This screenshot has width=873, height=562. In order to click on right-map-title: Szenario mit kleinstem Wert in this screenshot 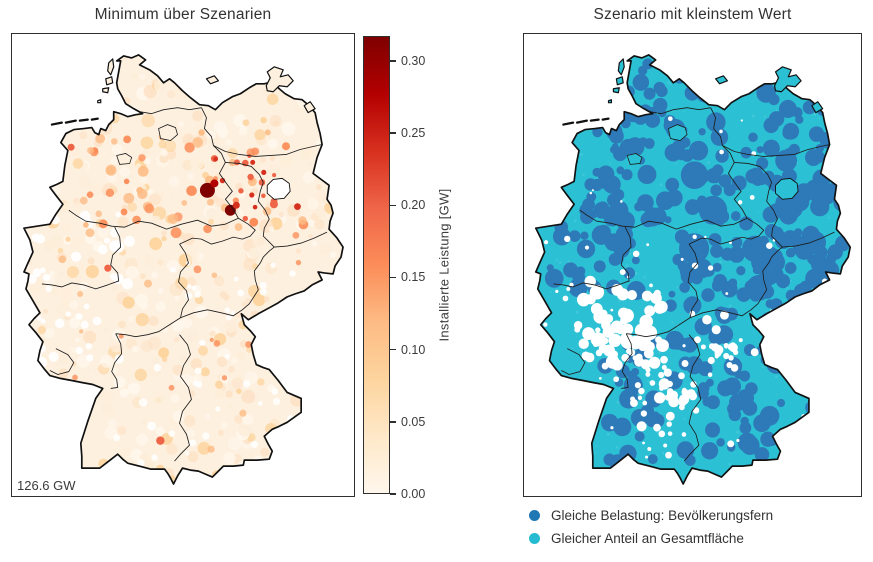, I will do `click(692, 14)`.